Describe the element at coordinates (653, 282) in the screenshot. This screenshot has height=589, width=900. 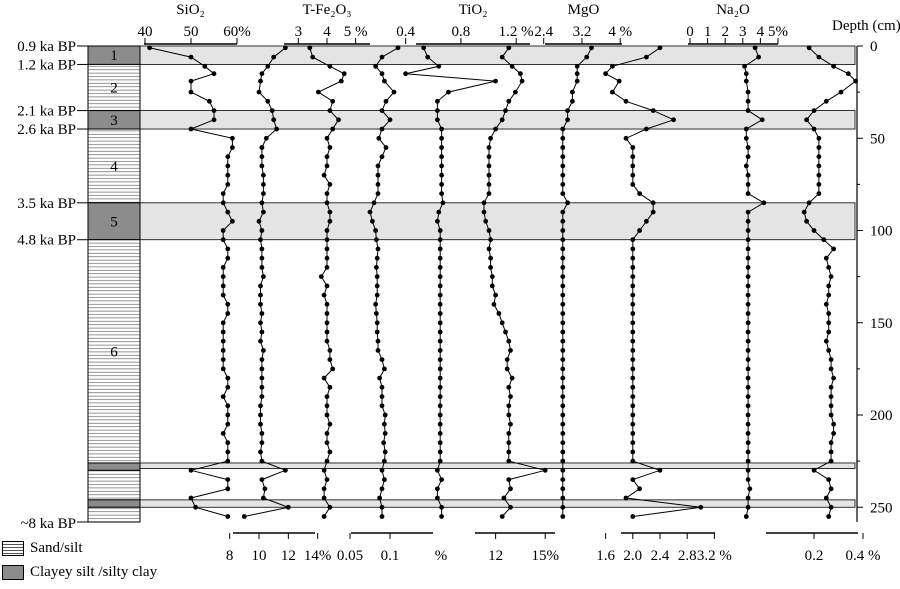
I see `series-k2o` at that location.